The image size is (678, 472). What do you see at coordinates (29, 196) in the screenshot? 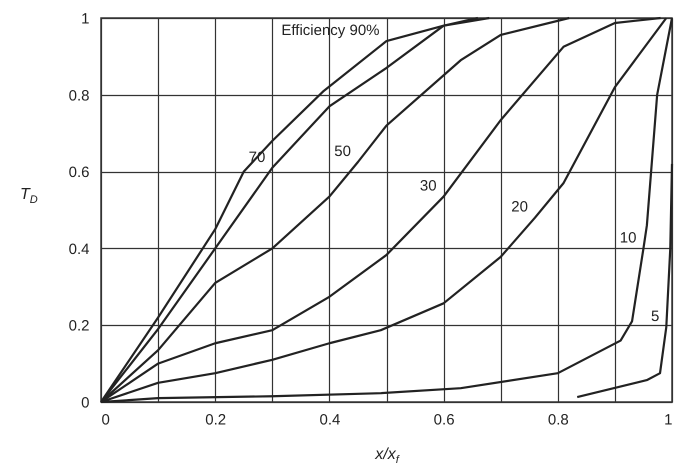
I see `y-axis-title: T$_{D}$` at bounding box center [29, 196].